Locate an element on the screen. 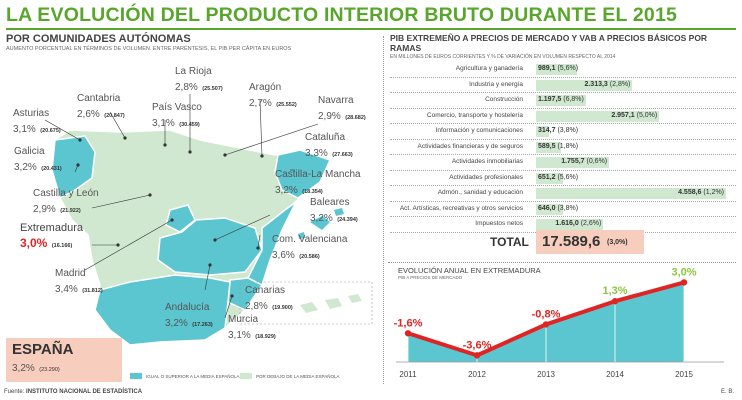  region-label-galicia: Galicia 3,2% (20.431) is located at coordinates (38, 160).